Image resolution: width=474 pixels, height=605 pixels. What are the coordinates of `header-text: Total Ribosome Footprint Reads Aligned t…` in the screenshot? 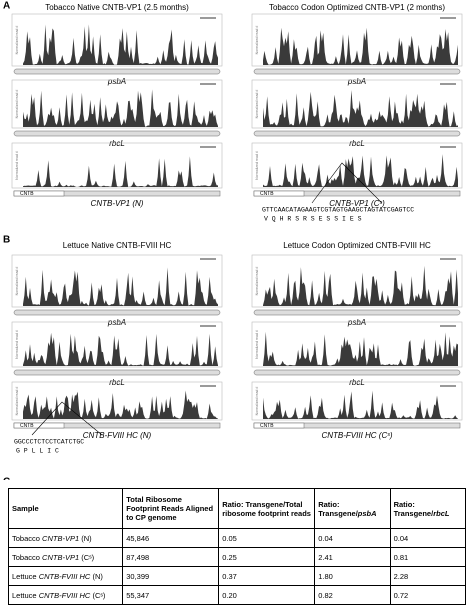 It's located at (170, 508).